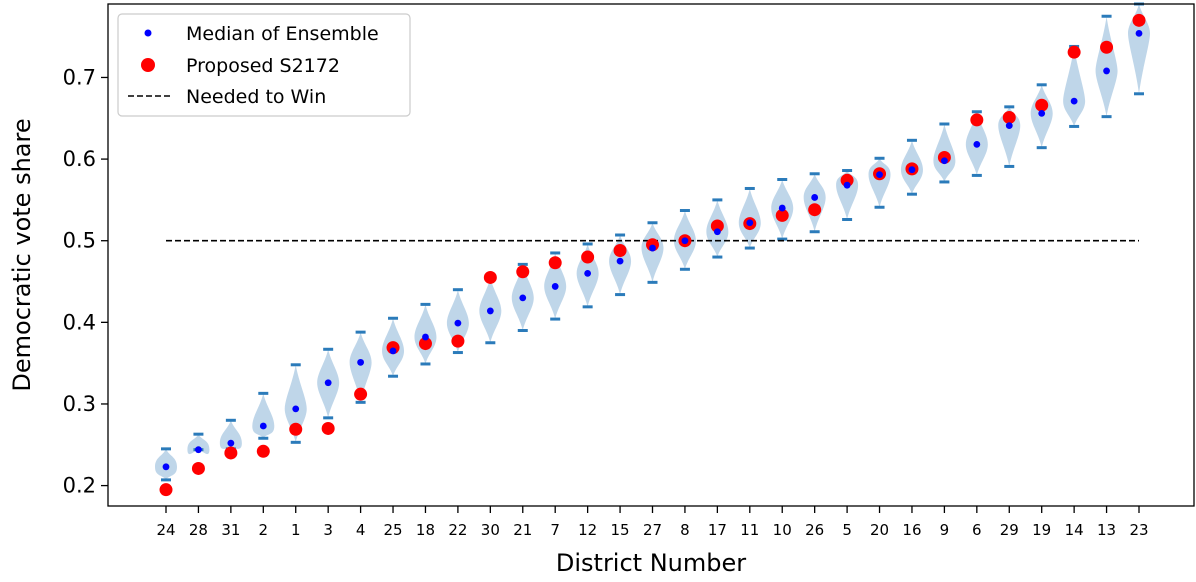  I want to click on x-tick-label-1: 1, so click(296, 530).